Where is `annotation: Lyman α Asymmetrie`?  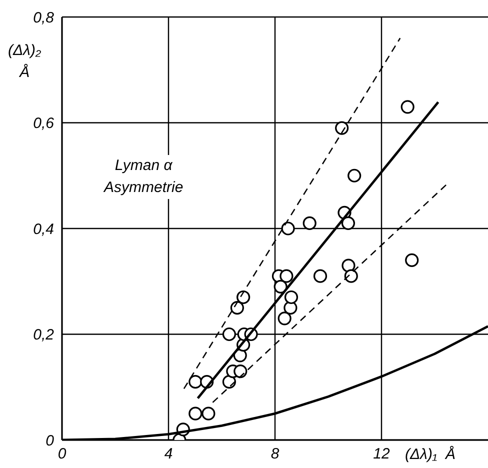
annotation: Lyman α Asymmetrie is located at coordinates (144, 177).